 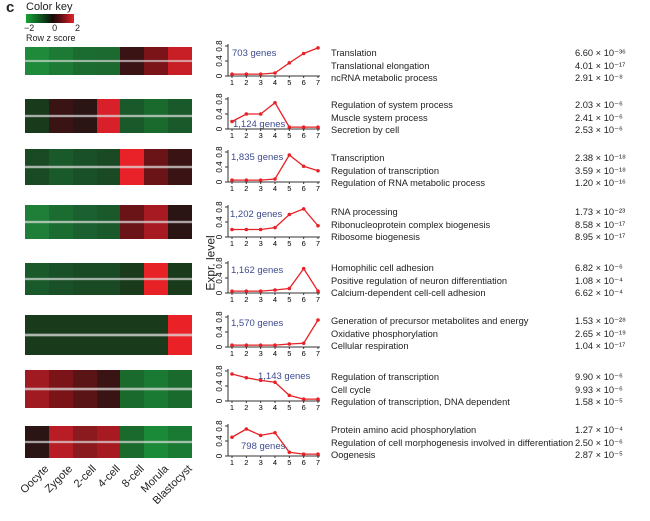 What do you see at coordinates (358, 158) in the screenshot?
I see `go-term: Transcription` at bounding box center [358, 158].